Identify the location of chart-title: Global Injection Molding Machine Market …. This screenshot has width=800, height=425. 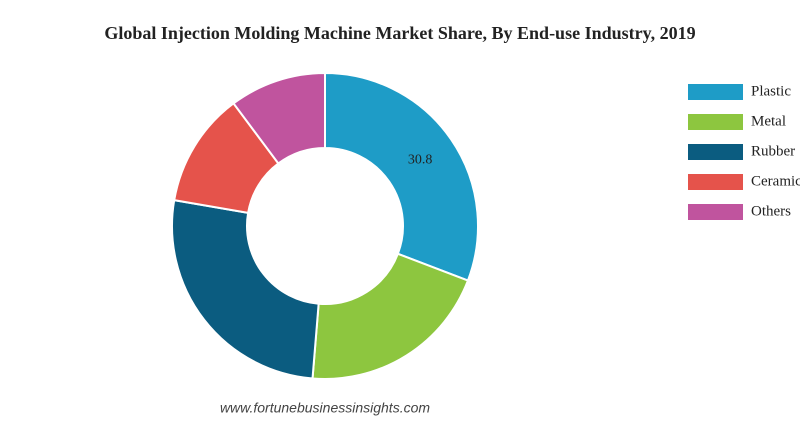
(399, 33).